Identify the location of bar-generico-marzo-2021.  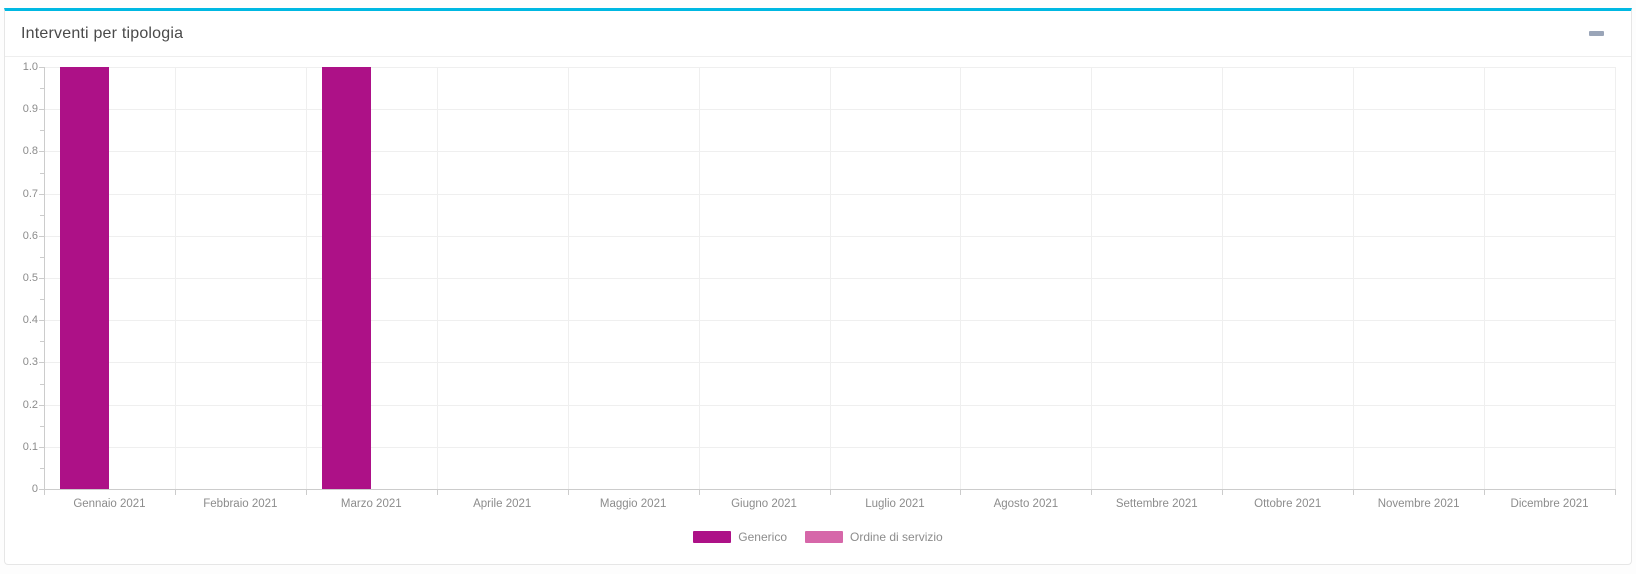
(347, 278).